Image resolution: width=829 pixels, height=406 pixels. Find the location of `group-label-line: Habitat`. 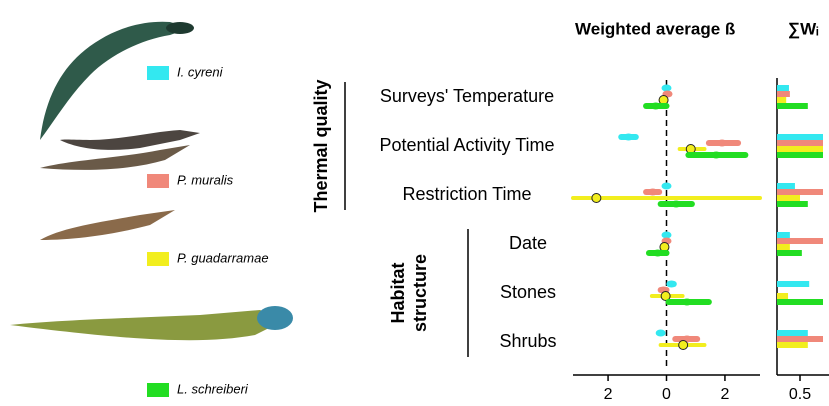

group-label-line: Habitat is located at coordinates (398, 292).